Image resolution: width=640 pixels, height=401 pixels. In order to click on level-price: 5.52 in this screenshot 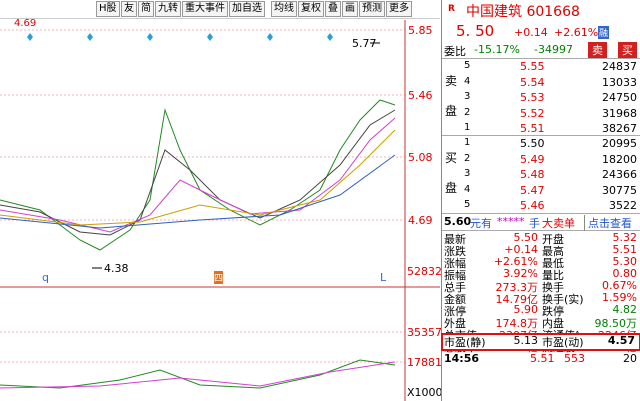, I will do `click(532, 113)`.